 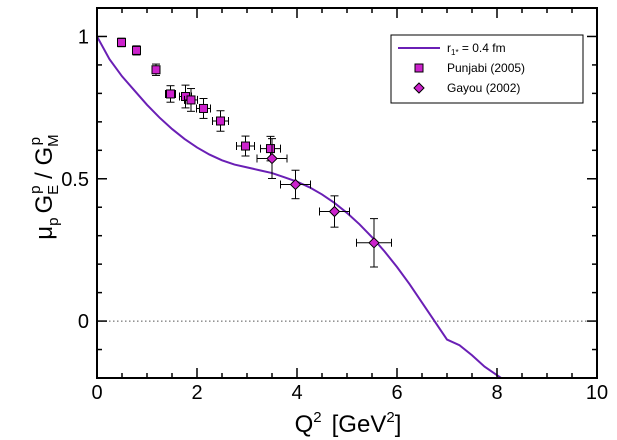 What do you see at coordinates (398, 424) in the screenshot?
I see `x-axis-title-unit-close: ]` at bounding box center [398, 424].